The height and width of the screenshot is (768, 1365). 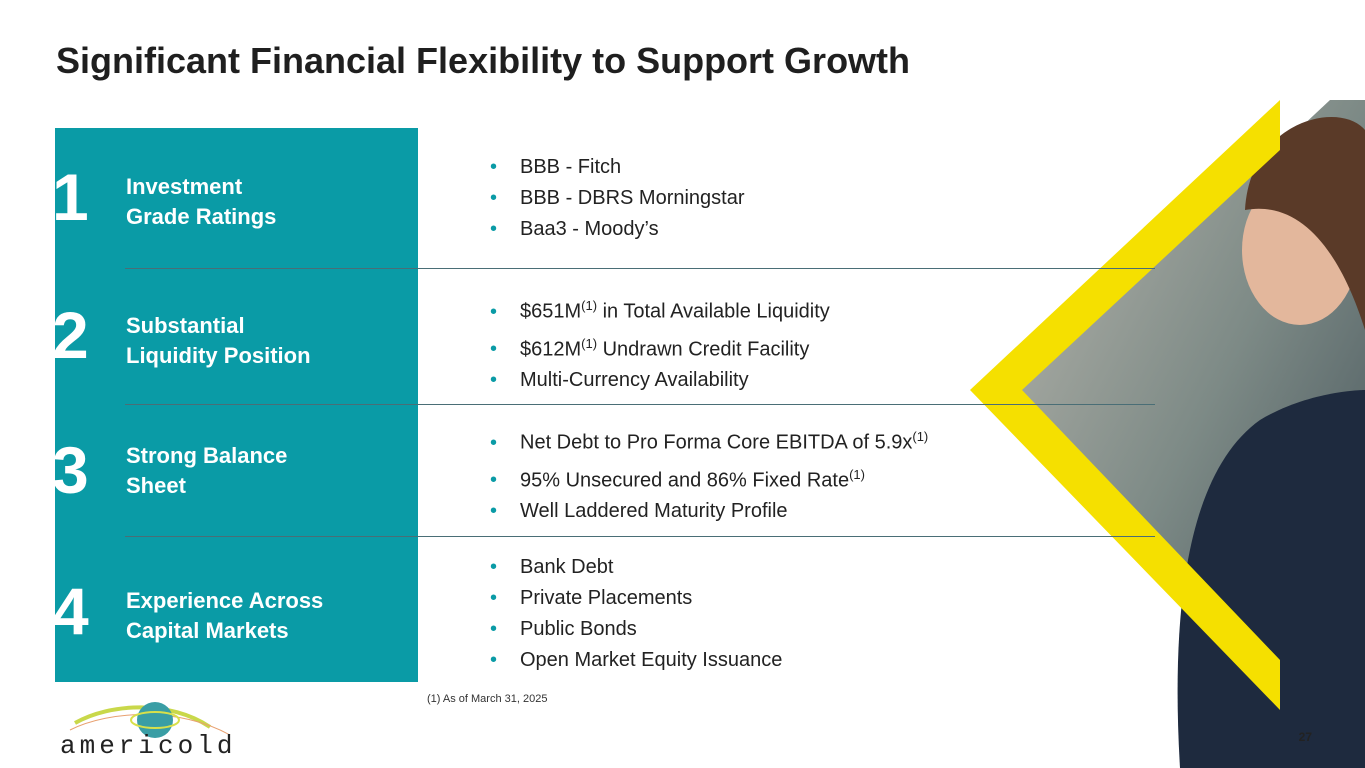 What do you see at coordinates (617, 167) in the screenshot?
I see `list-item: BBB - Fitch` at bounding box center [617, 167].